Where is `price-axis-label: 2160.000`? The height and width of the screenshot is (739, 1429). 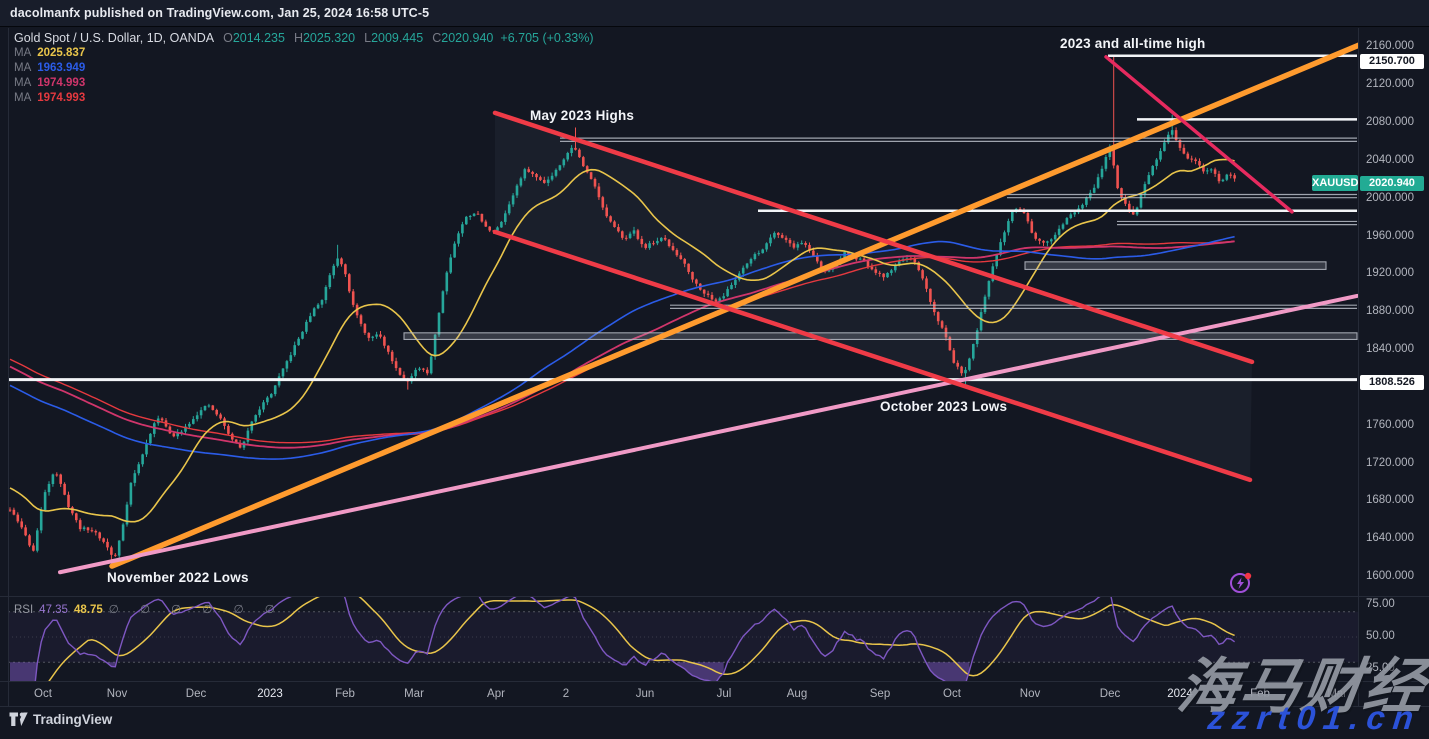 price-axis-label: 2160.000 is located at coordinates (1390, 46).